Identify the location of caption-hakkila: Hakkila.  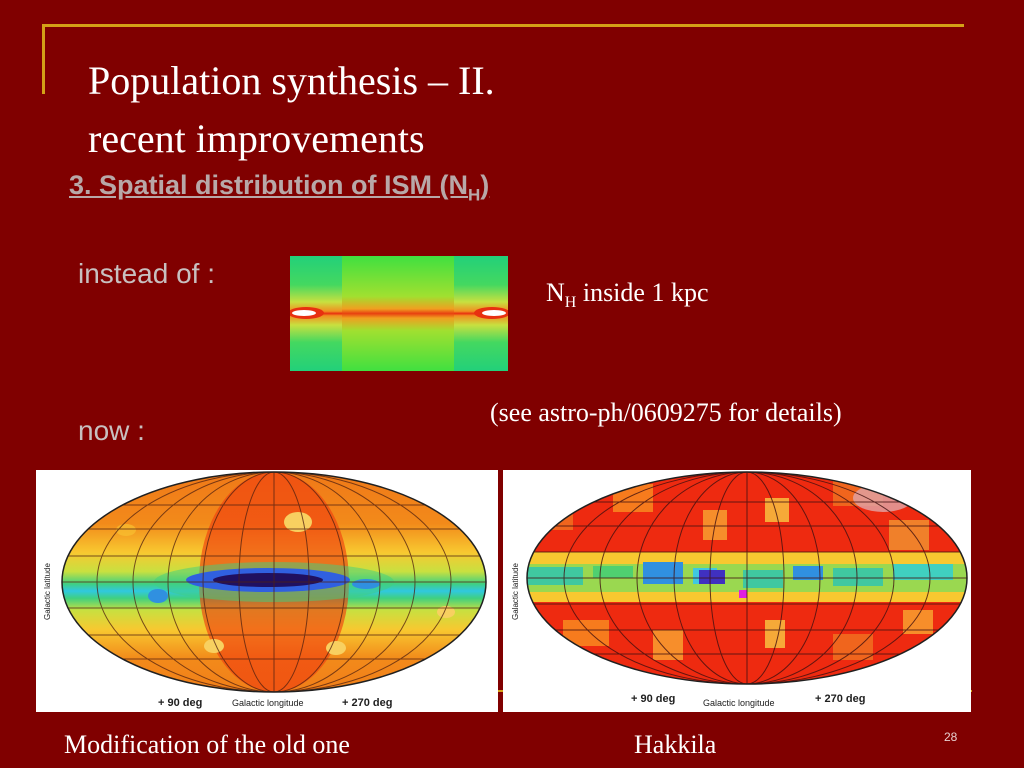
(675, 744).